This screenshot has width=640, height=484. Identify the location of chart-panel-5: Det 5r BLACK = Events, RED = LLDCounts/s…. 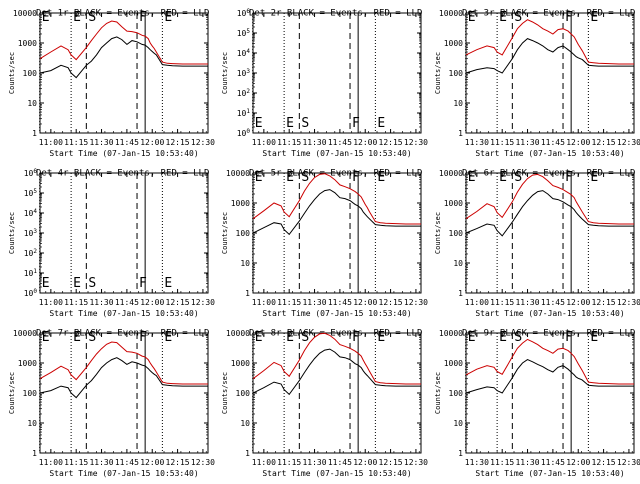
(324, 244).